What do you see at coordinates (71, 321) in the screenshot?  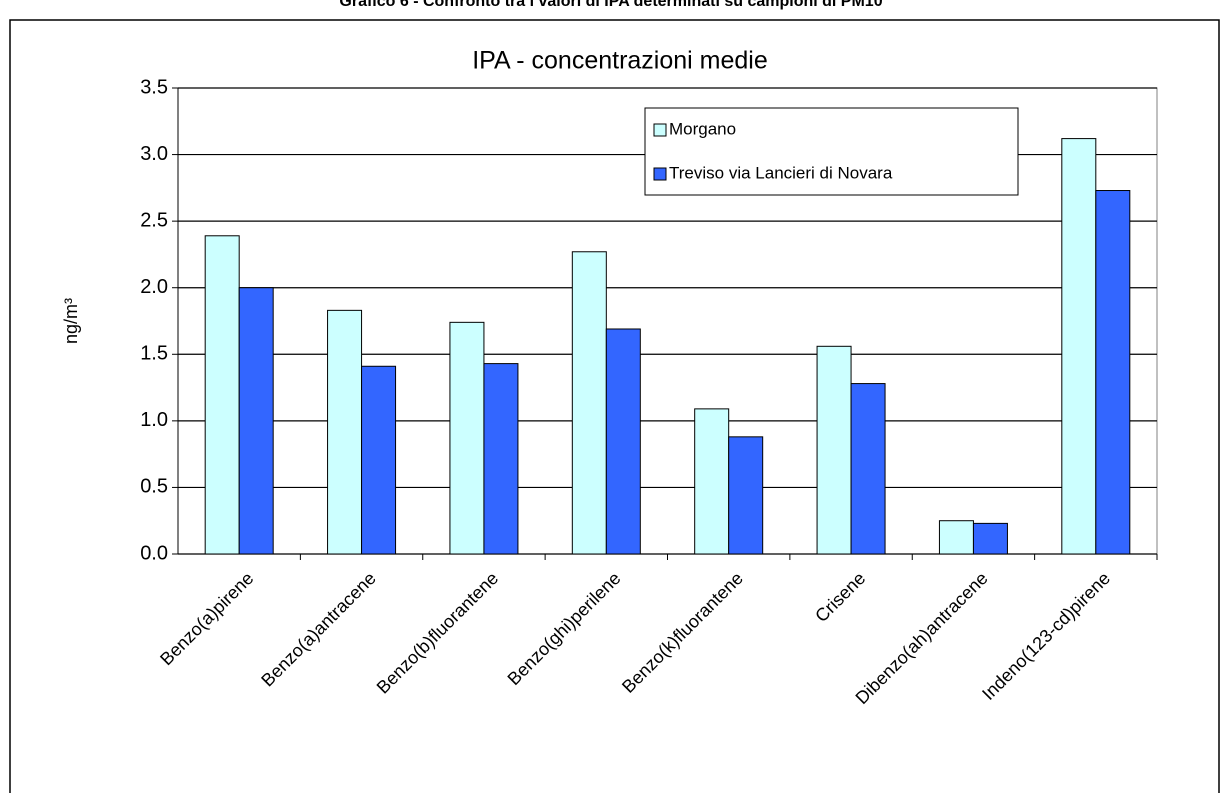 I see `y-axis-title: ng/m³` at bounding box center [71, 321].